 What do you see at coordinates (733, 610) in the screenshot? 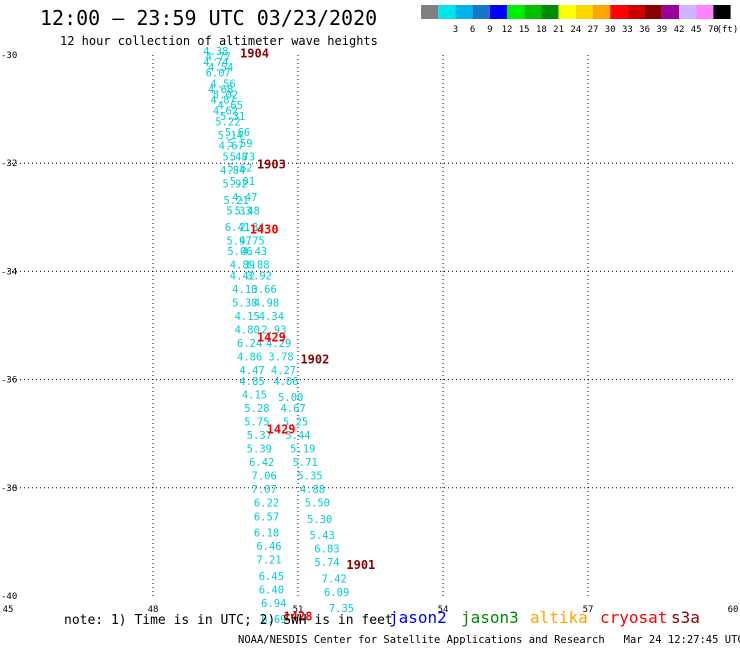
I see `lon-tick-label: 60` at bounding box center [733, 610].